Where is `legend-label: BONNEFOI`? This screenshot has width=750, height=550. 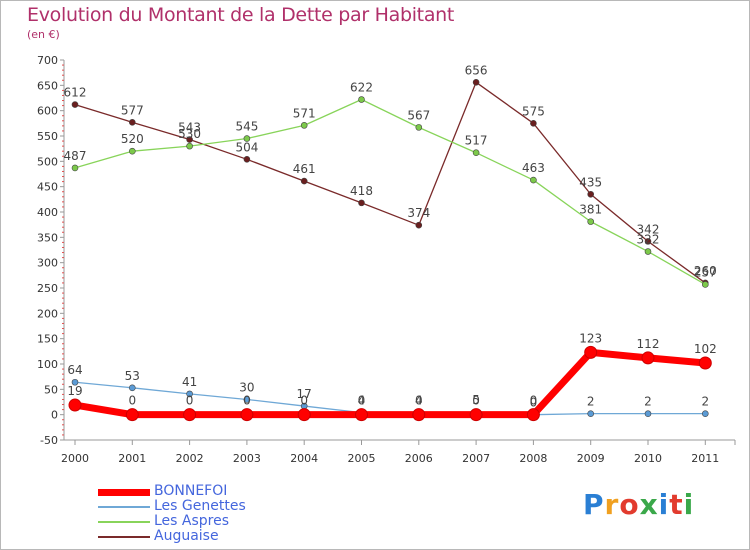
legend-label: BONNEFOI is located at coordinates (191, 491).